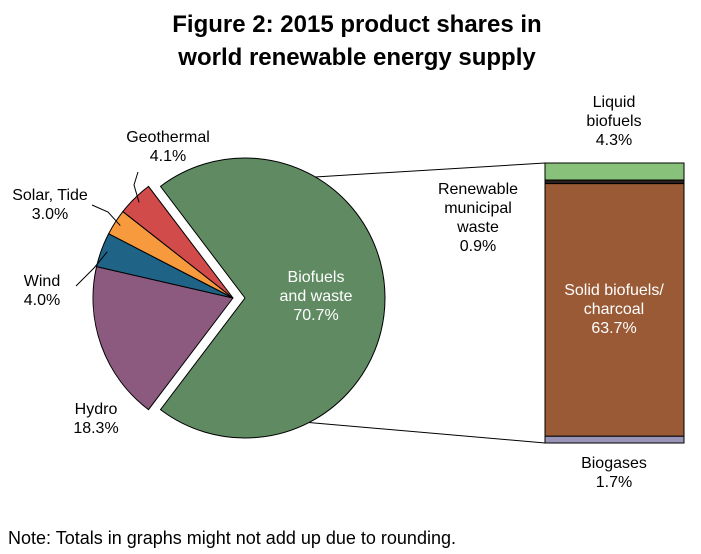  Describe the element at coordinates (614, 171) in the screenshot. I see `bar-segment-liquid-biofuels` at that location.